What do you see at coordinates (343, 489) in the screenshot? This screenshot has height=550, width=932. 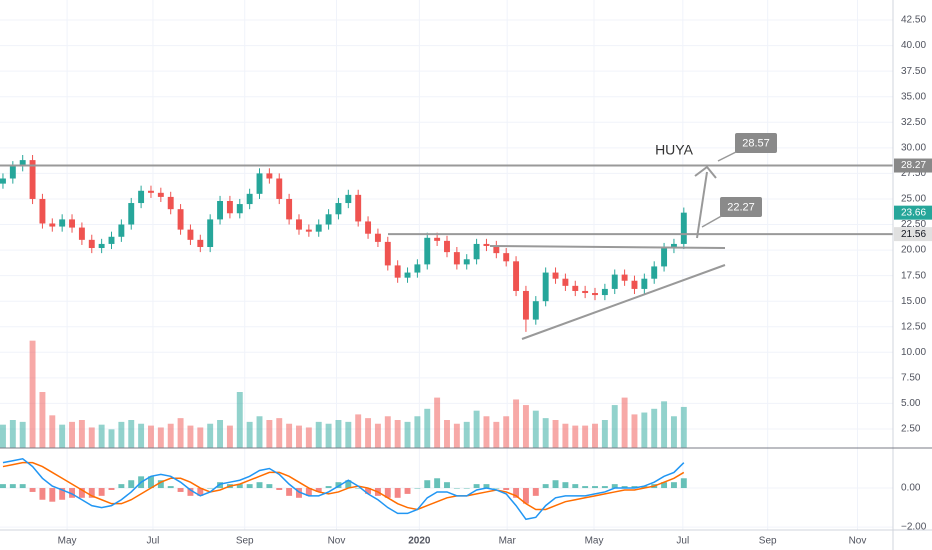 I see `macd-layer` at bounding box center [343, 489].